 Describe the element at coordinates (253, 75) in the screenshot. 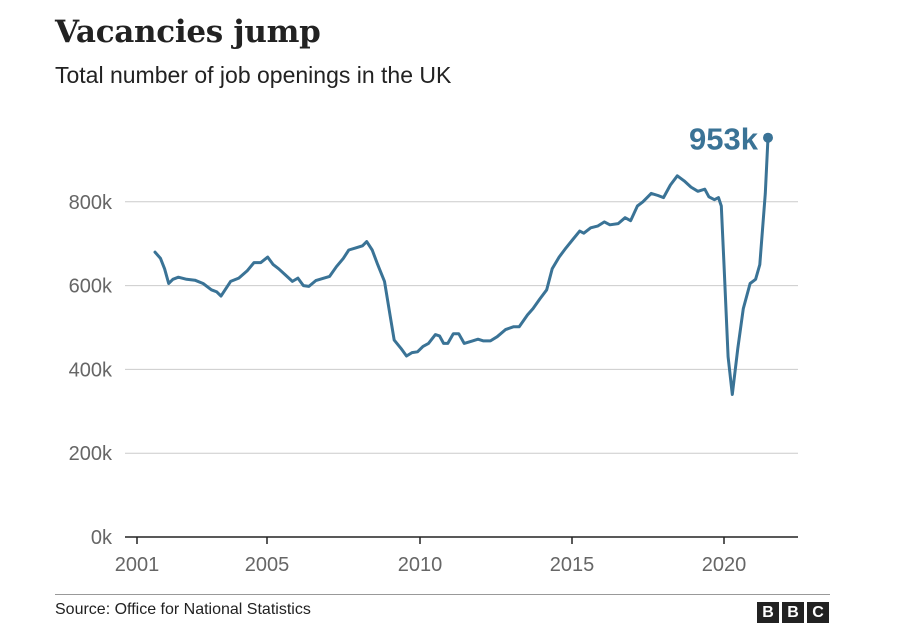

I see `chart-subtitle: Total number of job openings in the UK` at that location.